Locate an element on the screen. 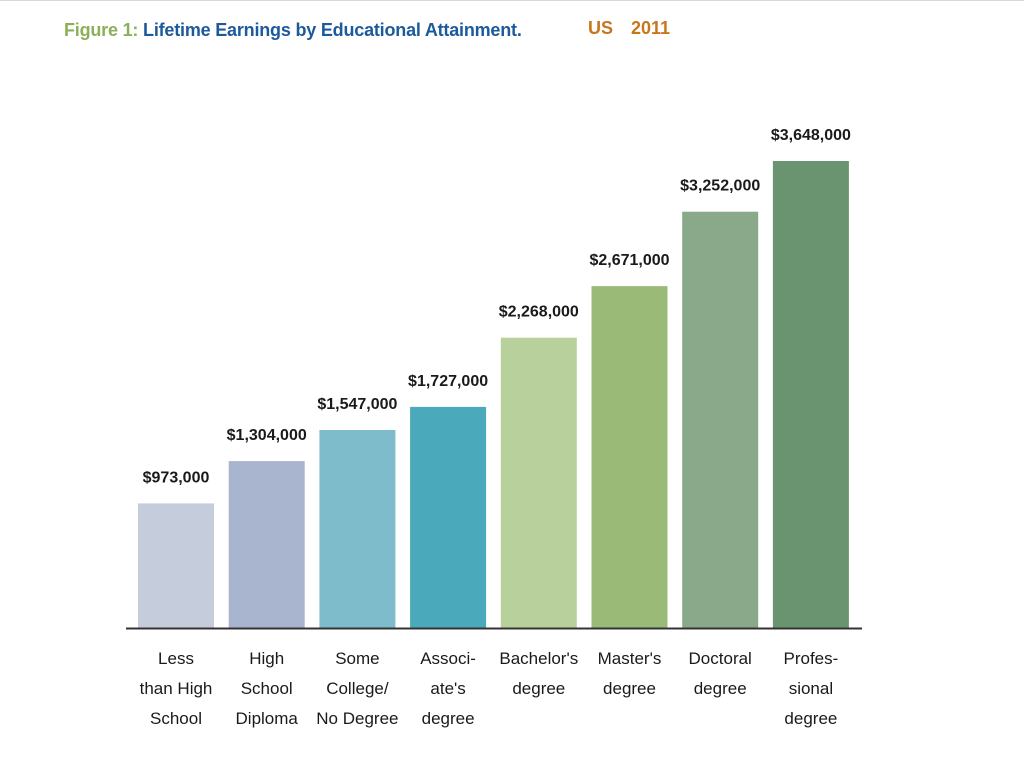 The width and height of the screenshot is (1024, 768). category-label-3-line-3: No Degree is located at coordinates (357, 718).